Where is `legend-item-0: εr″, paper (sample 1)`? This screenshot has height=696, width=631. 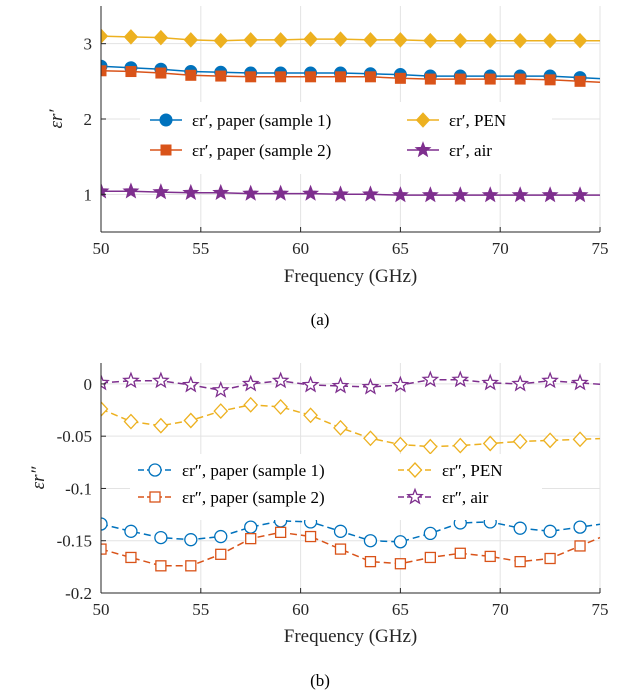
legend-item-0: εr″, paper (sample 1) is located at coordinates (231, 470).